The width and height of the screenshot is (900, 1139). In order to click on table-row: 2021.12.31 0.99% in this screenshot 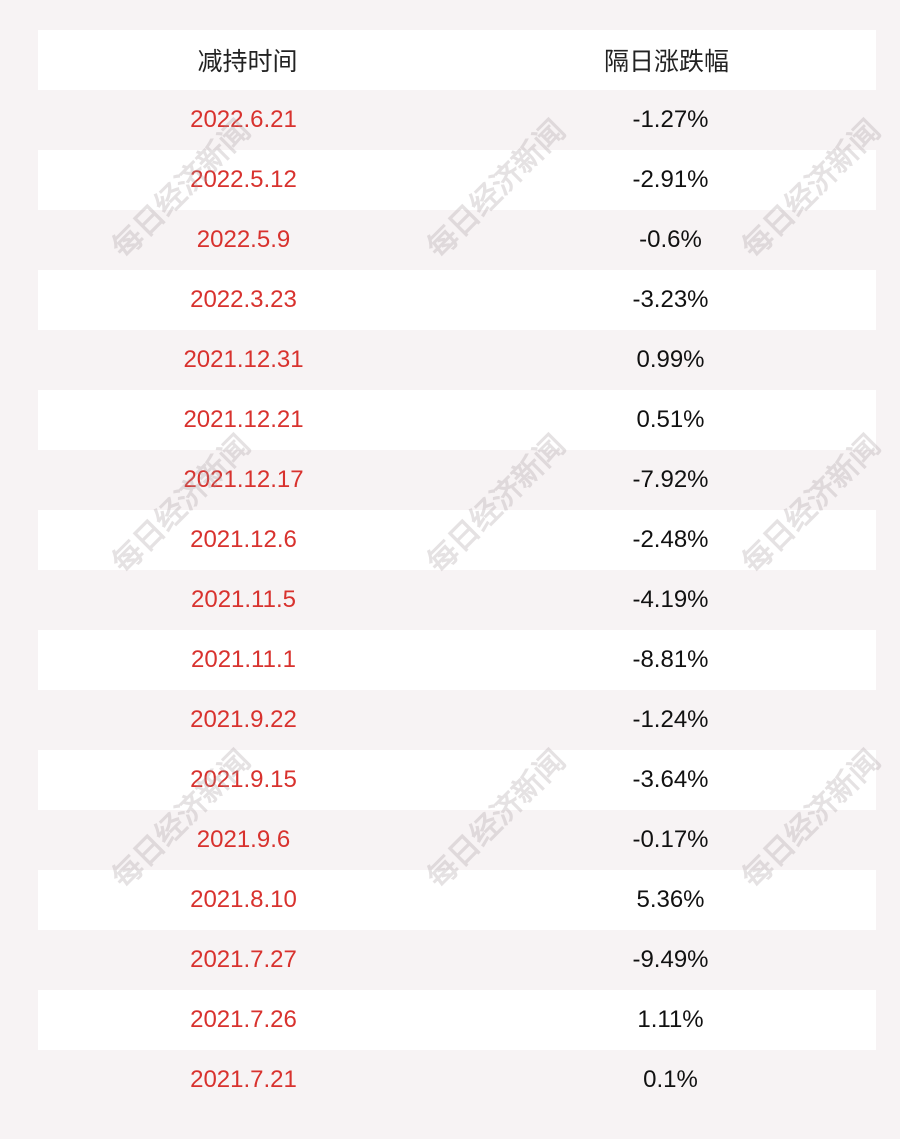, I will do `click(457, 360)`.